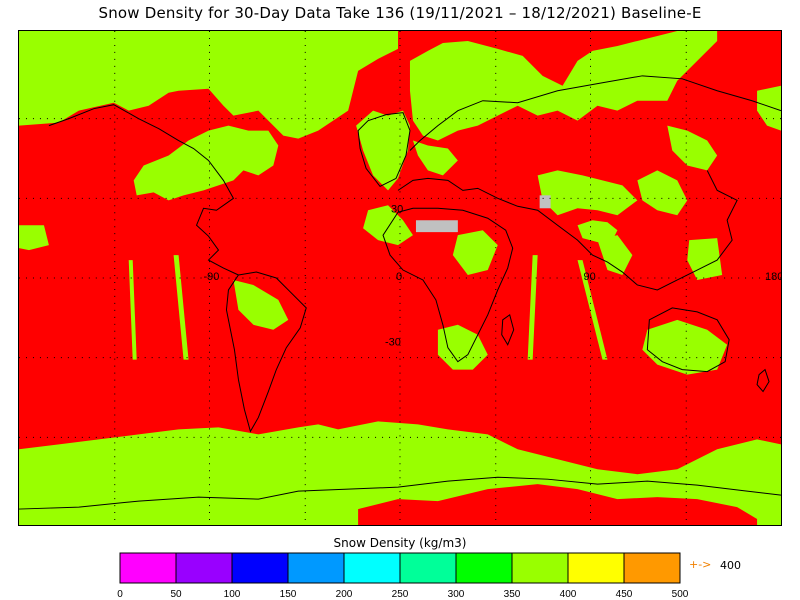 Image resolution: width=800 pixels, height=600 pixels. I want to click on south-america-snow, so click(261, 304).